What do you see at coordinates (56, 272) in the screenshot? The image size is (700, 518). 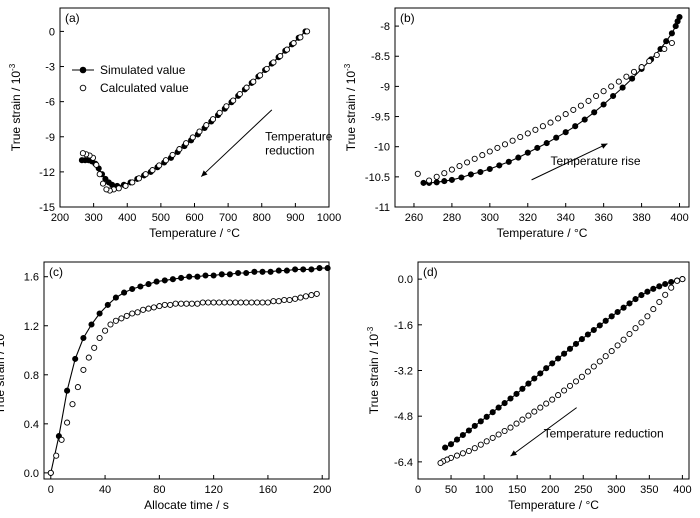 I see `panel-label: (c)` at bounding box center [56, 272].